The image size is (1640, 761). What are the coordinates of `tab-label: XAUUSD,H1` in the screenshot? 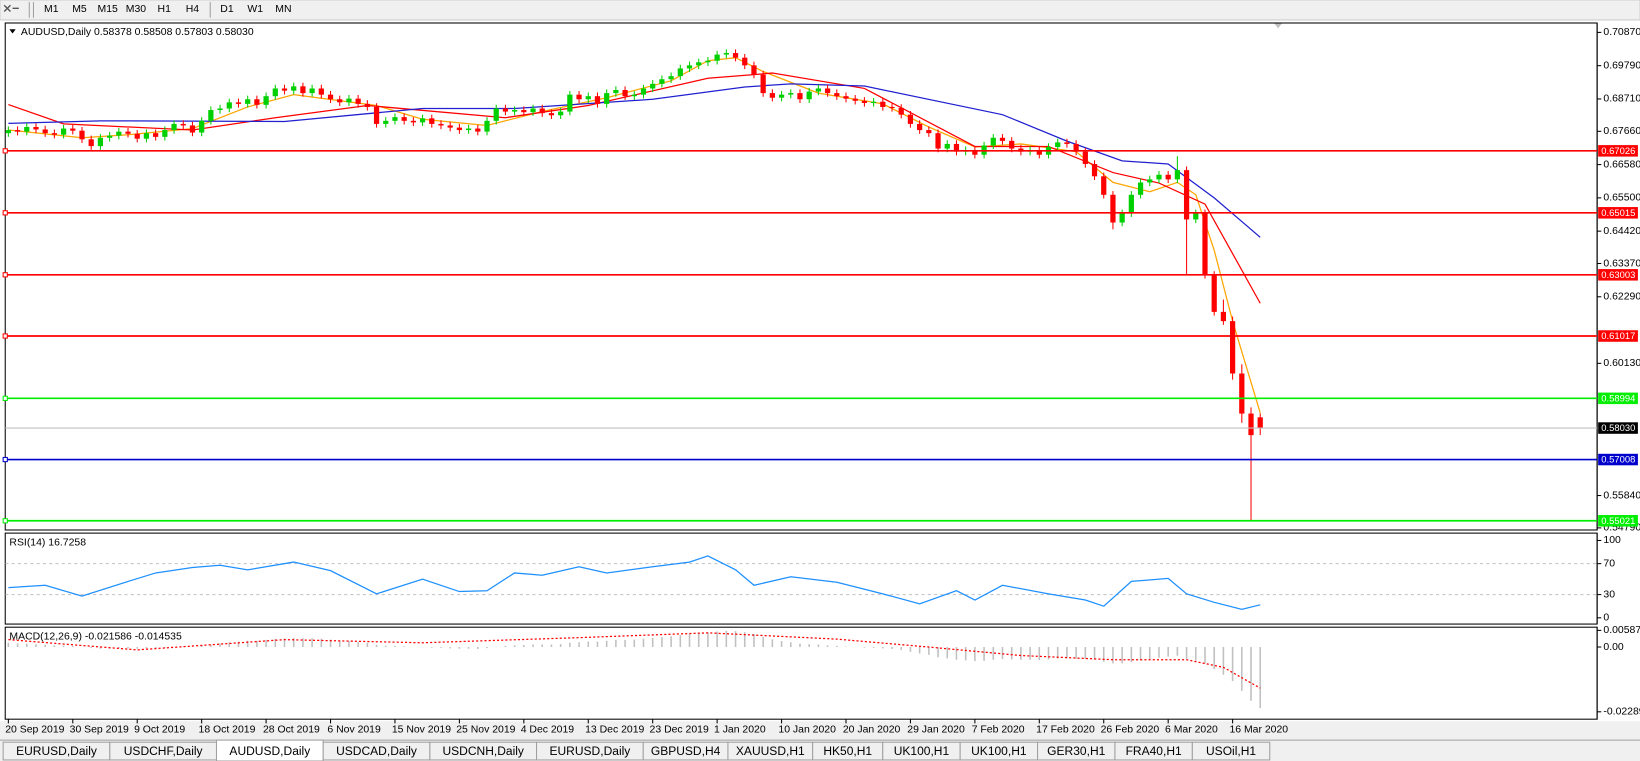 It's located at (770, 751).